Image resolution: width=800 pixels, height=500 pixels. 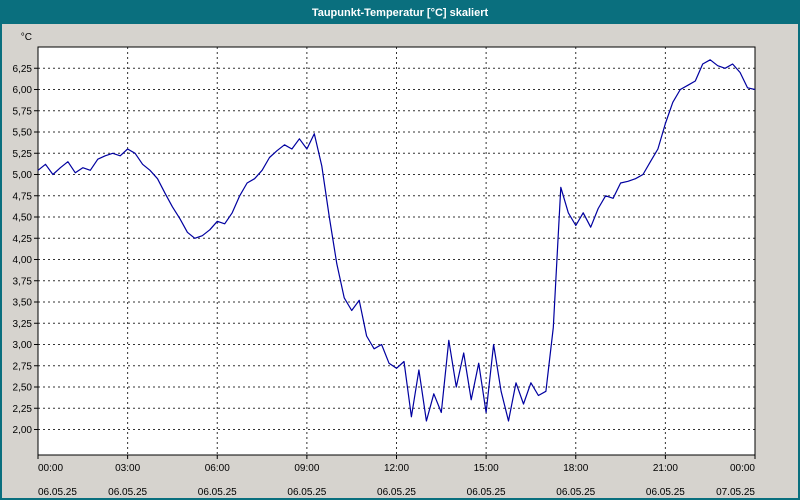 I want to click on y-tick-label: 6,25, so click(x=23, y=69).